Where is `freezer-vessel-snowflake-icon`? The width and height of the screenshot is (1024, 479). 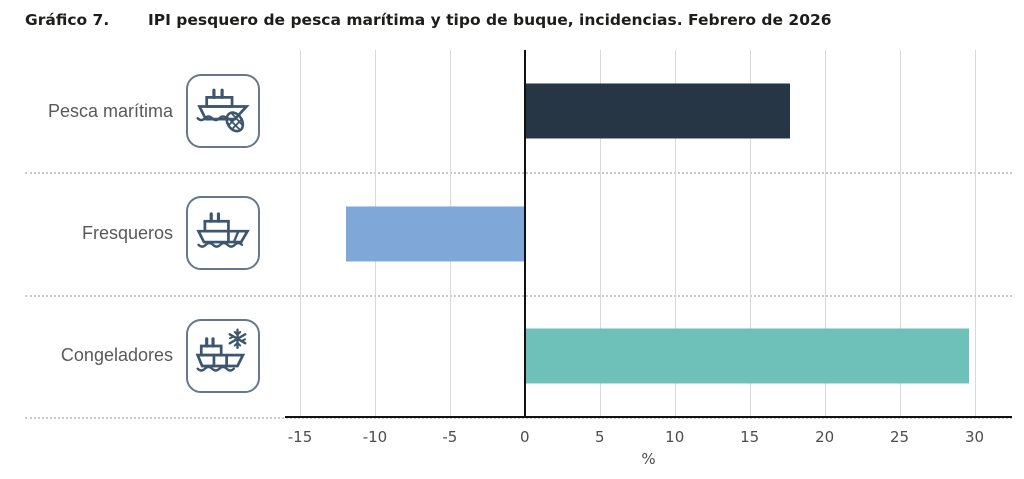 freezer-vessel-snowflake-icon is located at coordinates (223, 355).